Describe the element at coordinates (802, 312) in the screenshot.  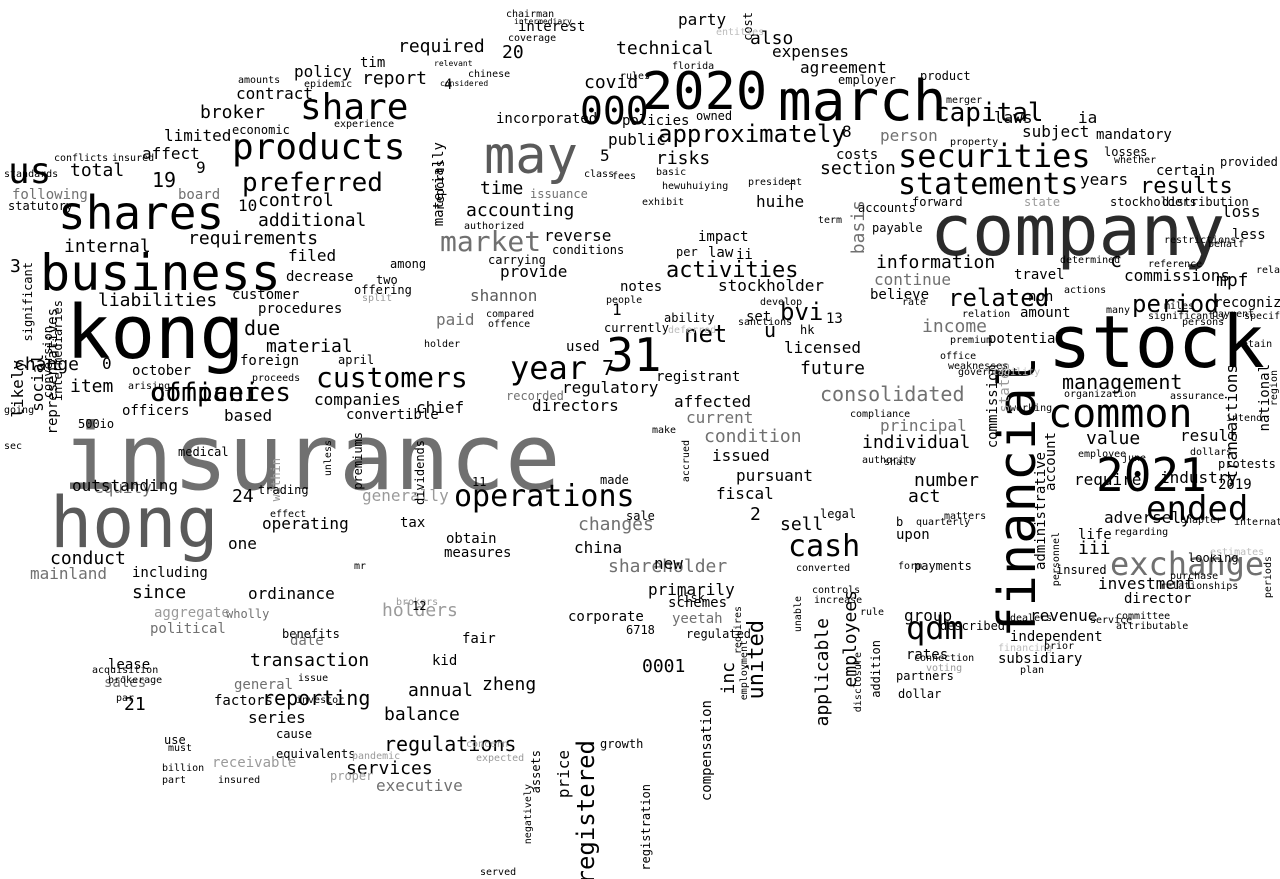
I see `word-36: bvi` at that location.